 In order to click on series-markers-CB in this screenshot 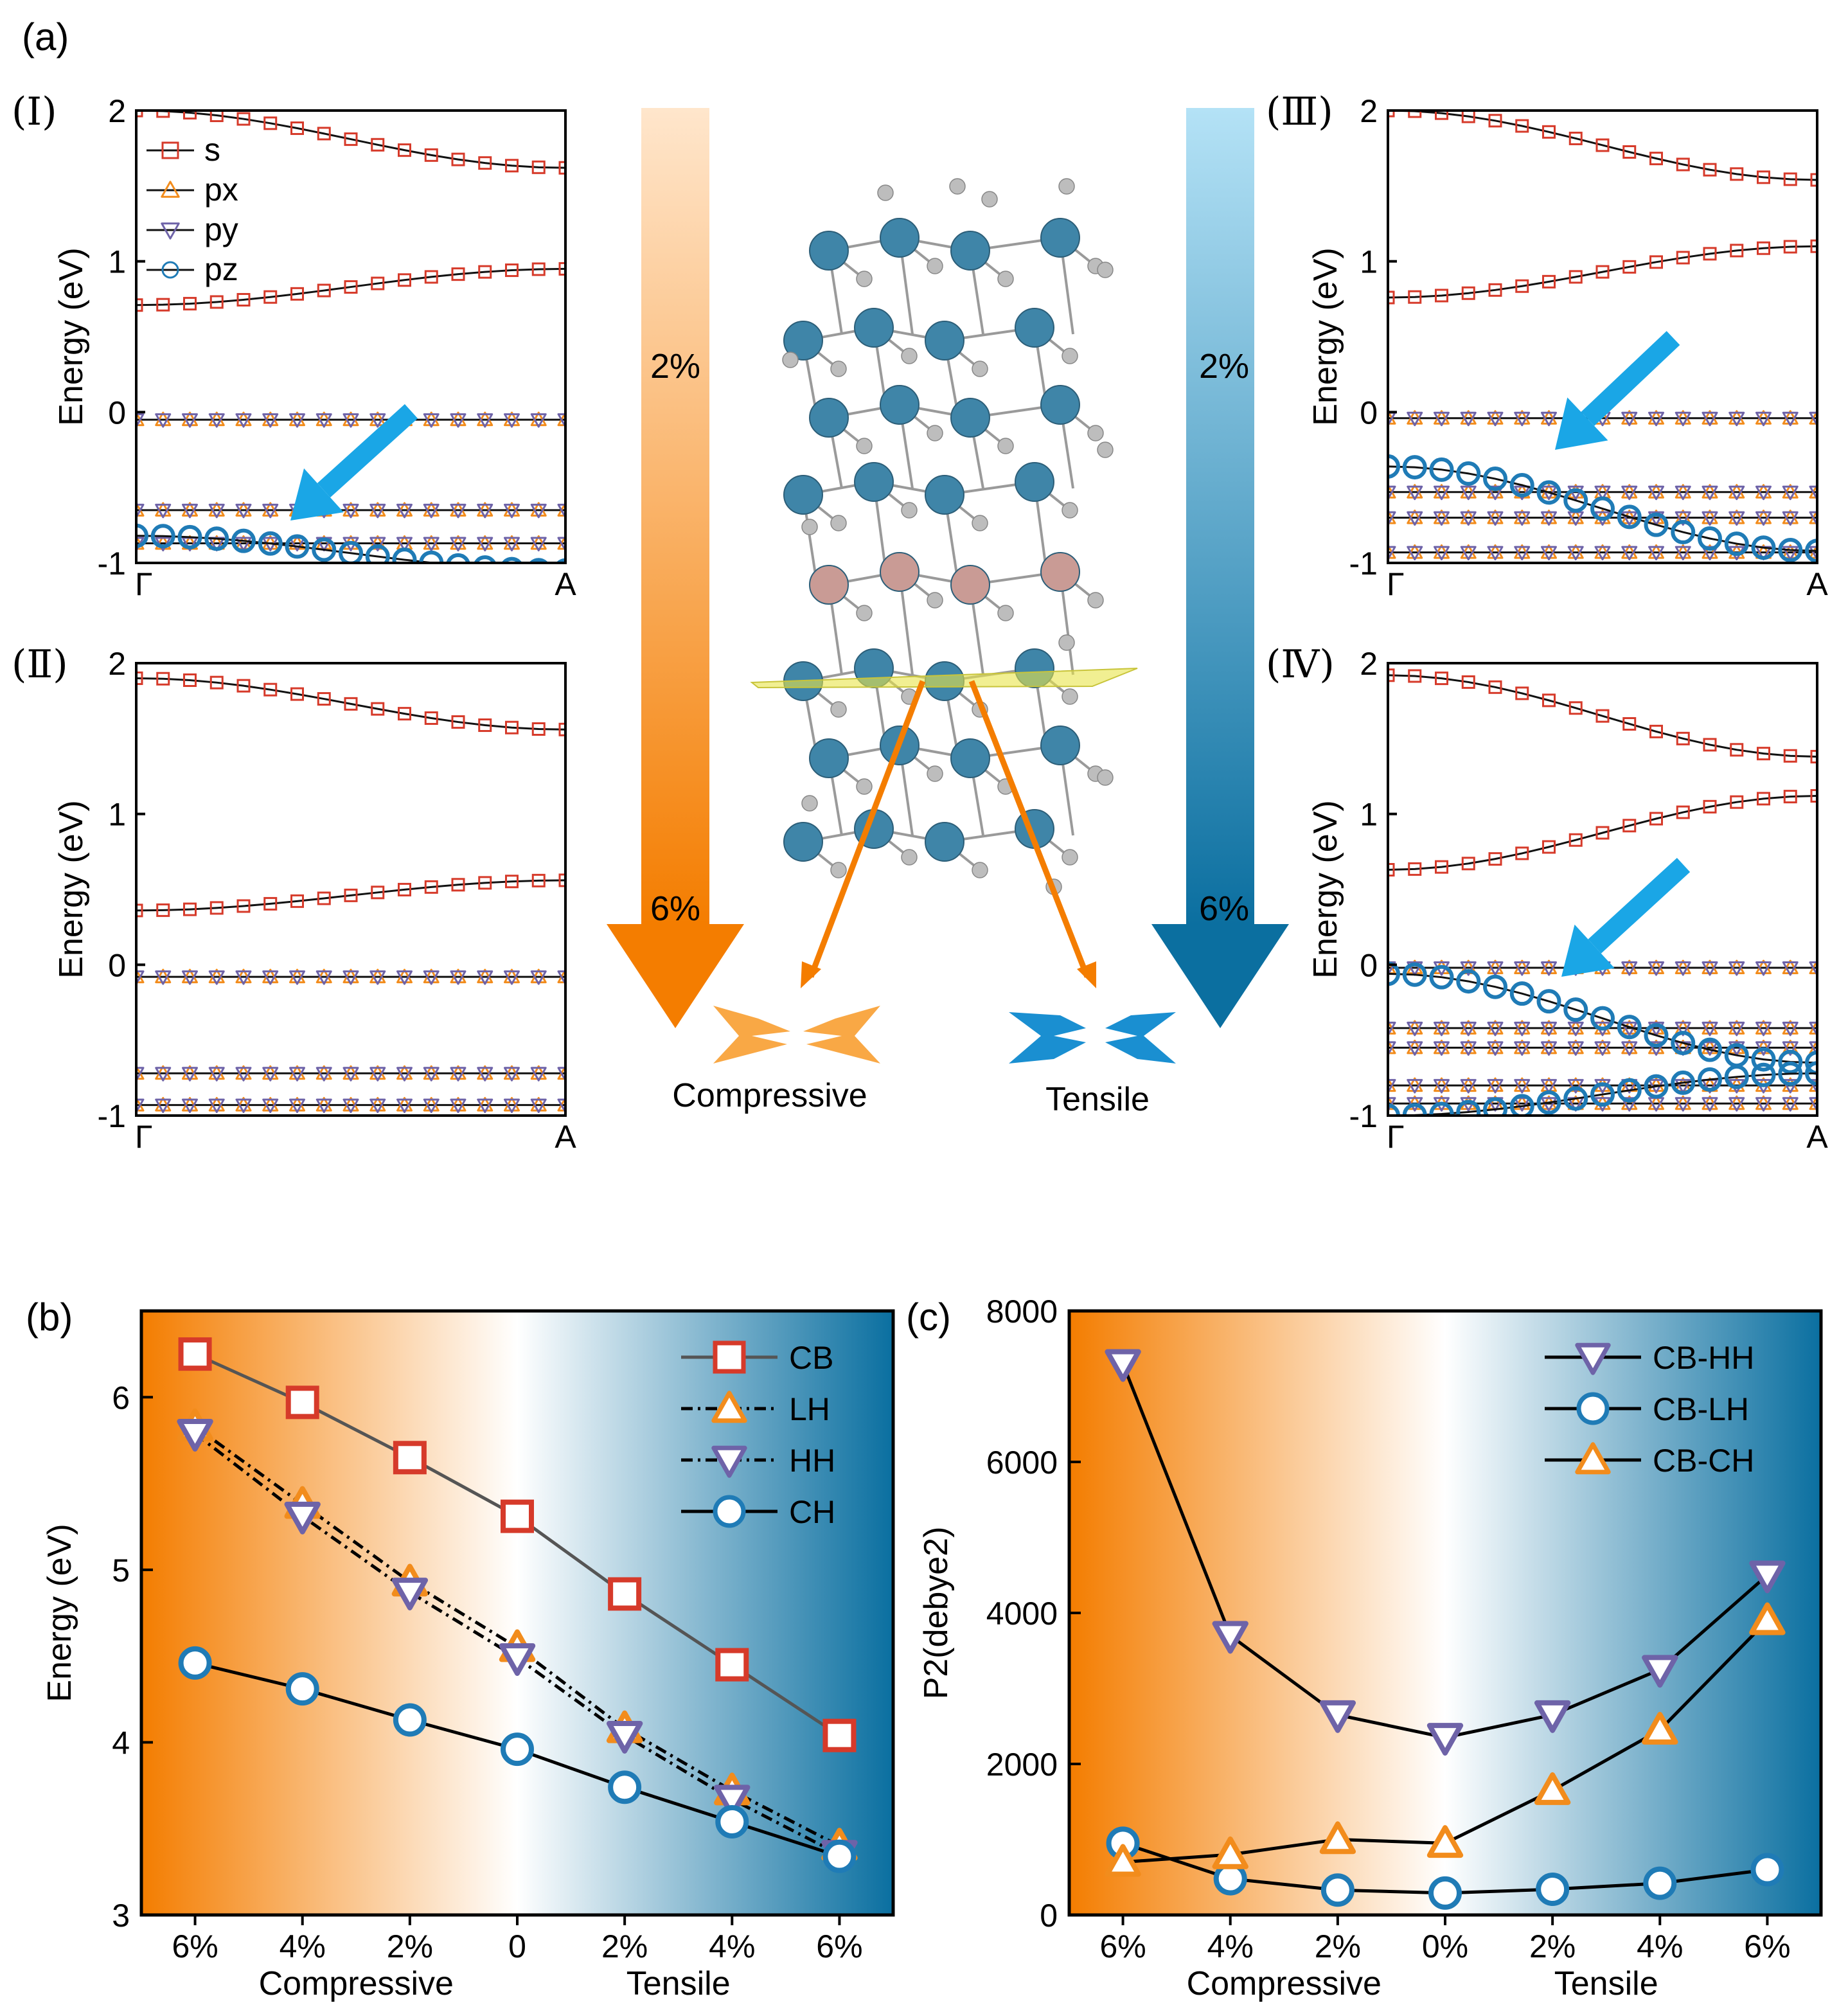, I will do `click(517, 1544)`.